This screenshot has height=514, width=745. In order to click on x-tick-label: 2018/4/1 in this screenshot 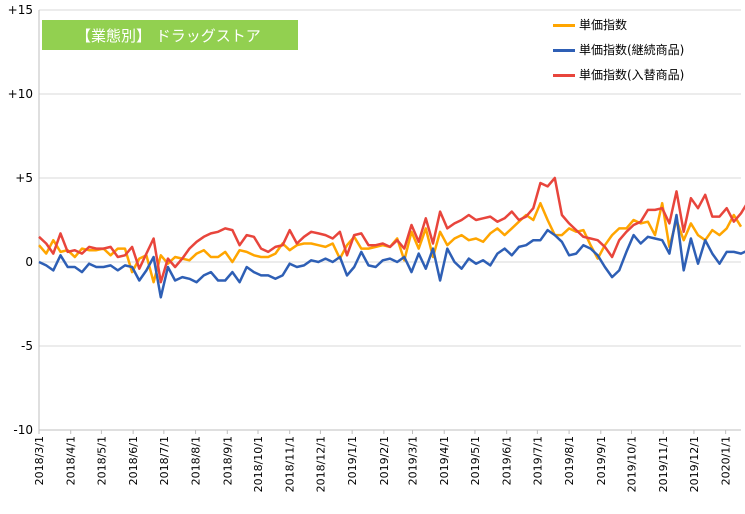, I will do `click(71, 460)`.